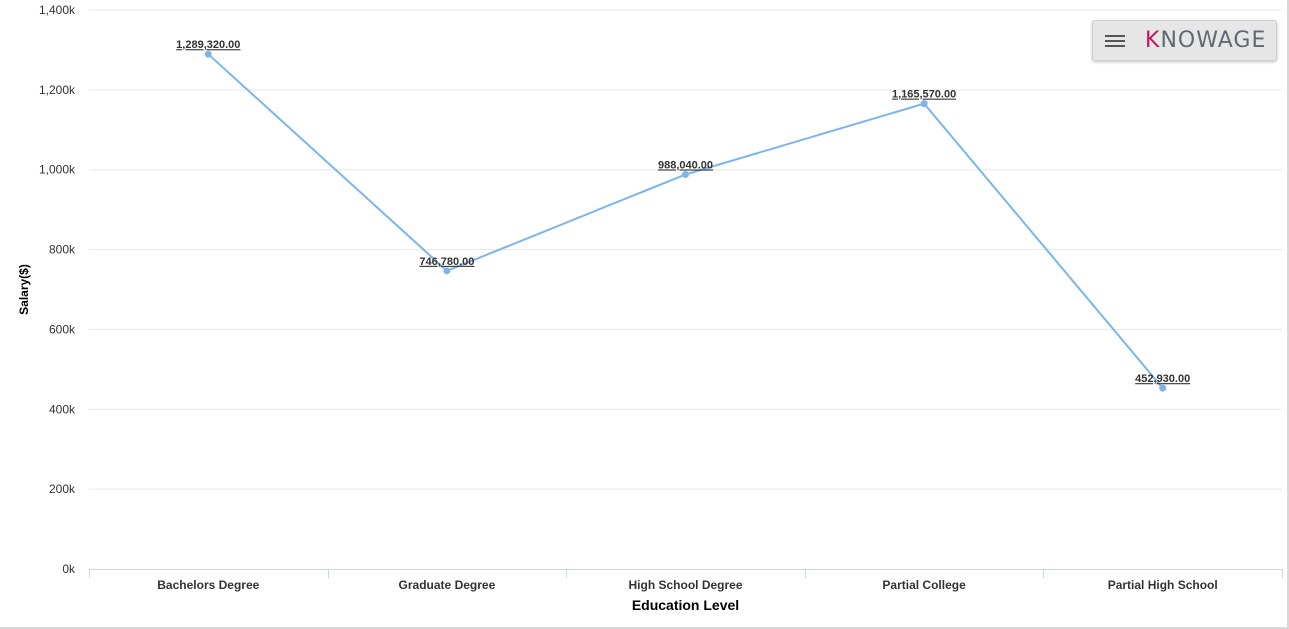  I want to click on y-tick-label: 1,400k, so click(57, 10).